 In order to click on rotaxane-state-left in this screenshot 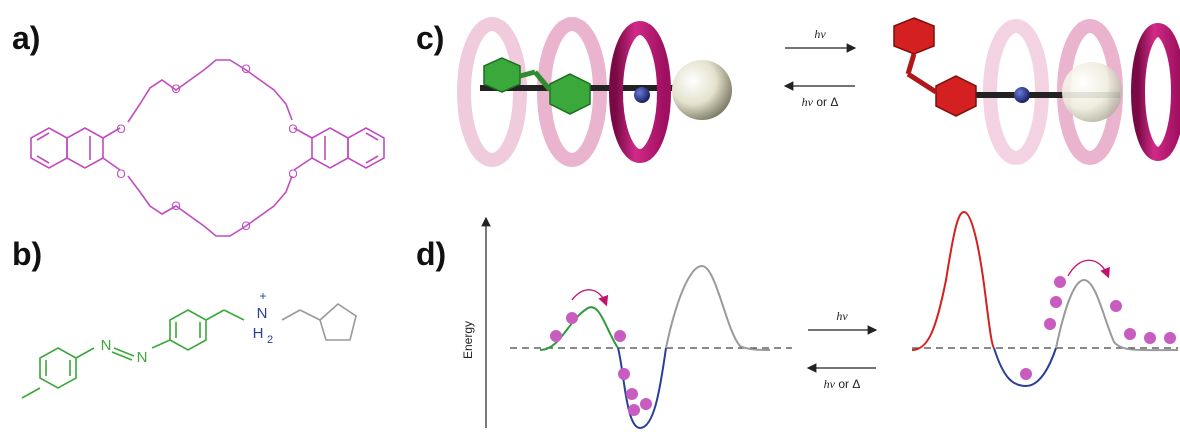, I will do `click(594, 92)`.